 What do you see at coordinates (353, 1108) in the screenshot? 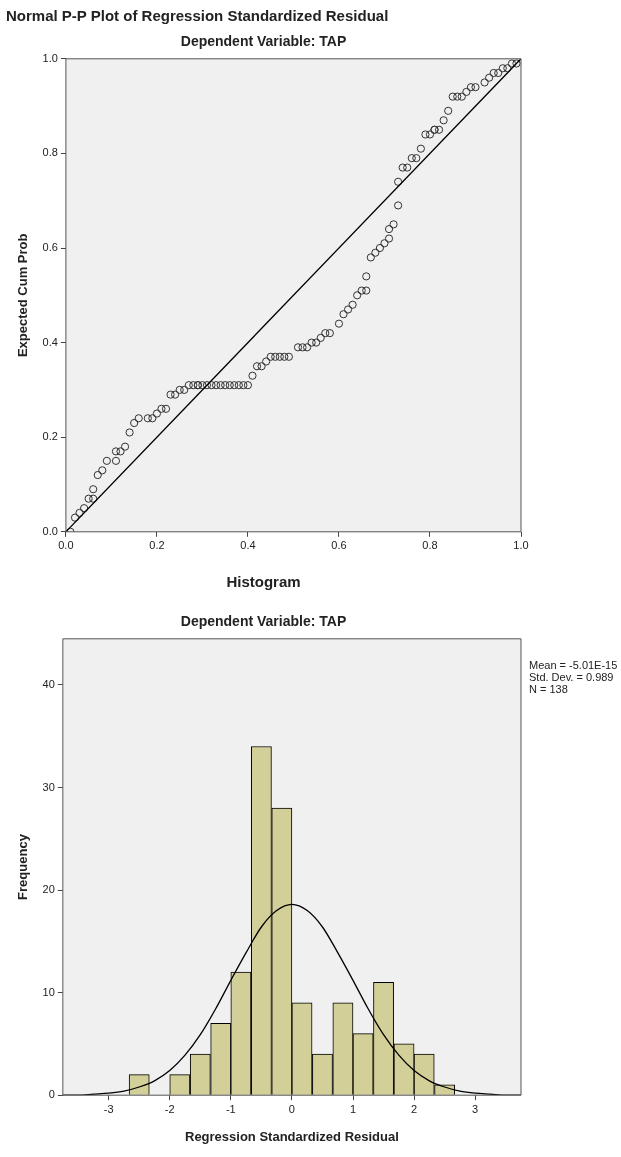
I see `x-tick-label: 1` at bounding box center [353, 1108].